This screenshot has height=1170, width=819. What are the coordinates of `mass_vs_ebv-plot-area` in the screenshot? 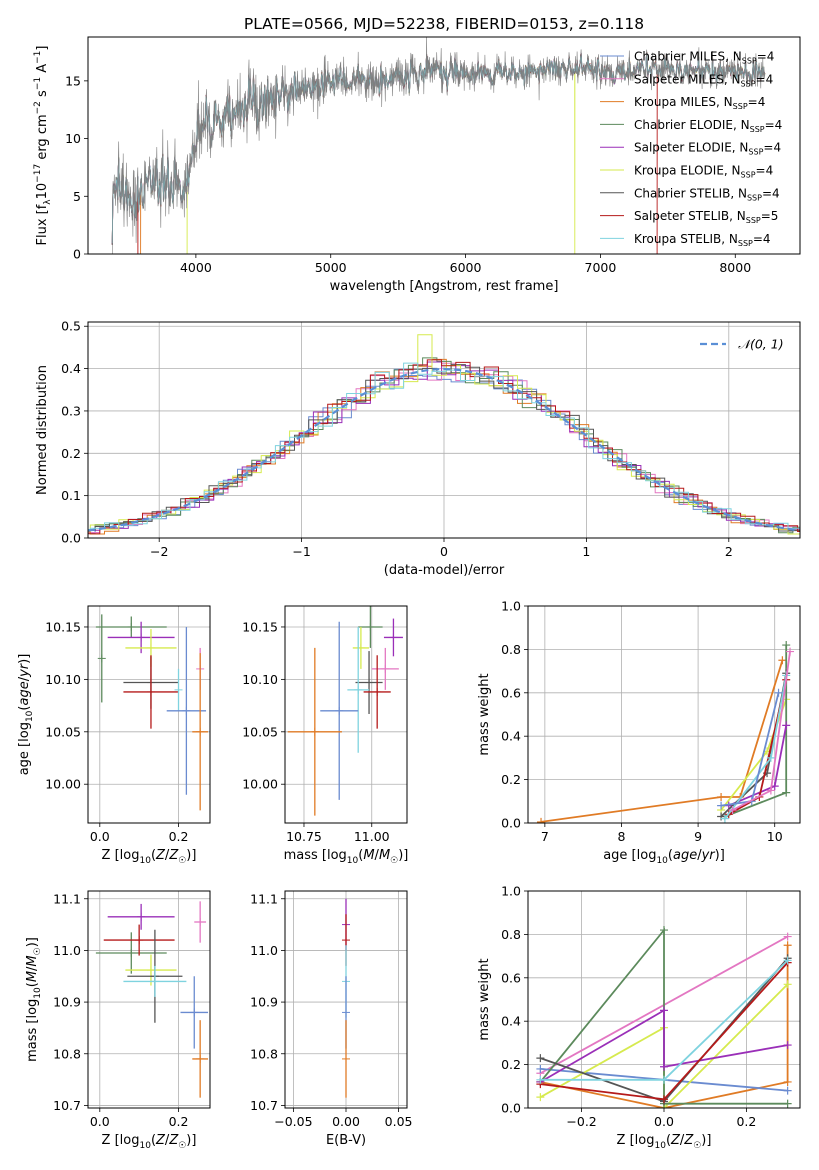 It's located at (346, 998).